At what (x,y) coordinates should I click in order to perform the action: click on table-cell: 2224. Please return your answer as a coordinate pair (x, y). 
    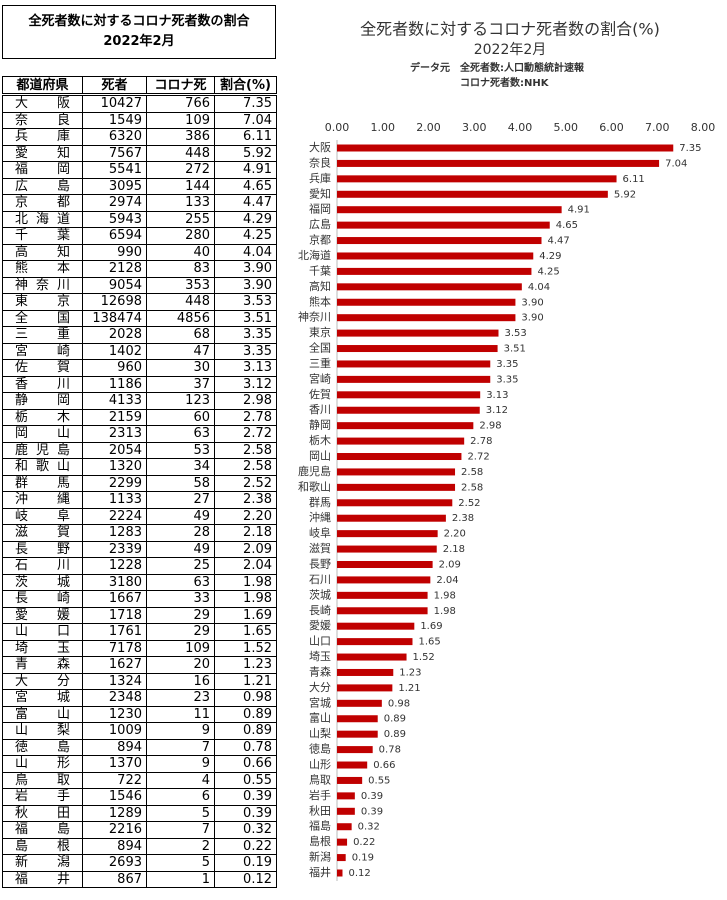
    Looking at the image, I should click on (114, 516).